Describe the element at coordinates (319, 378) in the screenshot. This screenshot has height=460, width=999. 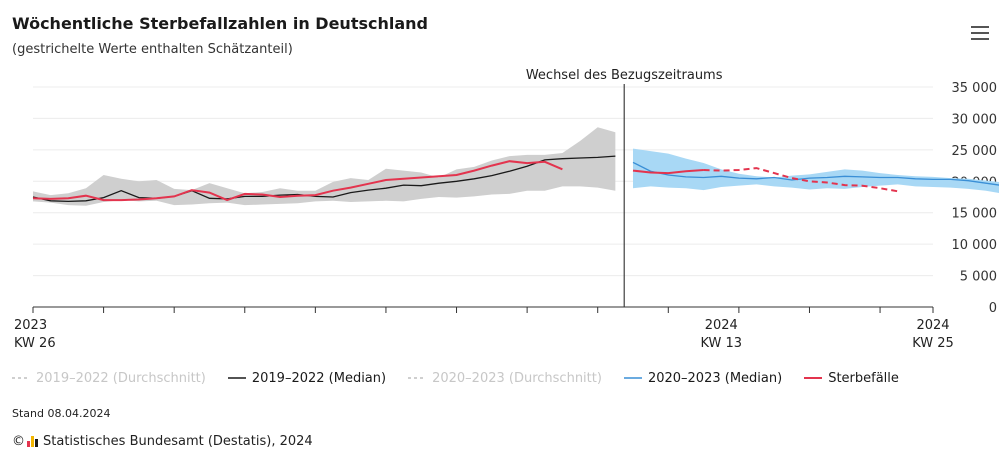
I see `legend-label: 2019–2022 (Median)` at that location.